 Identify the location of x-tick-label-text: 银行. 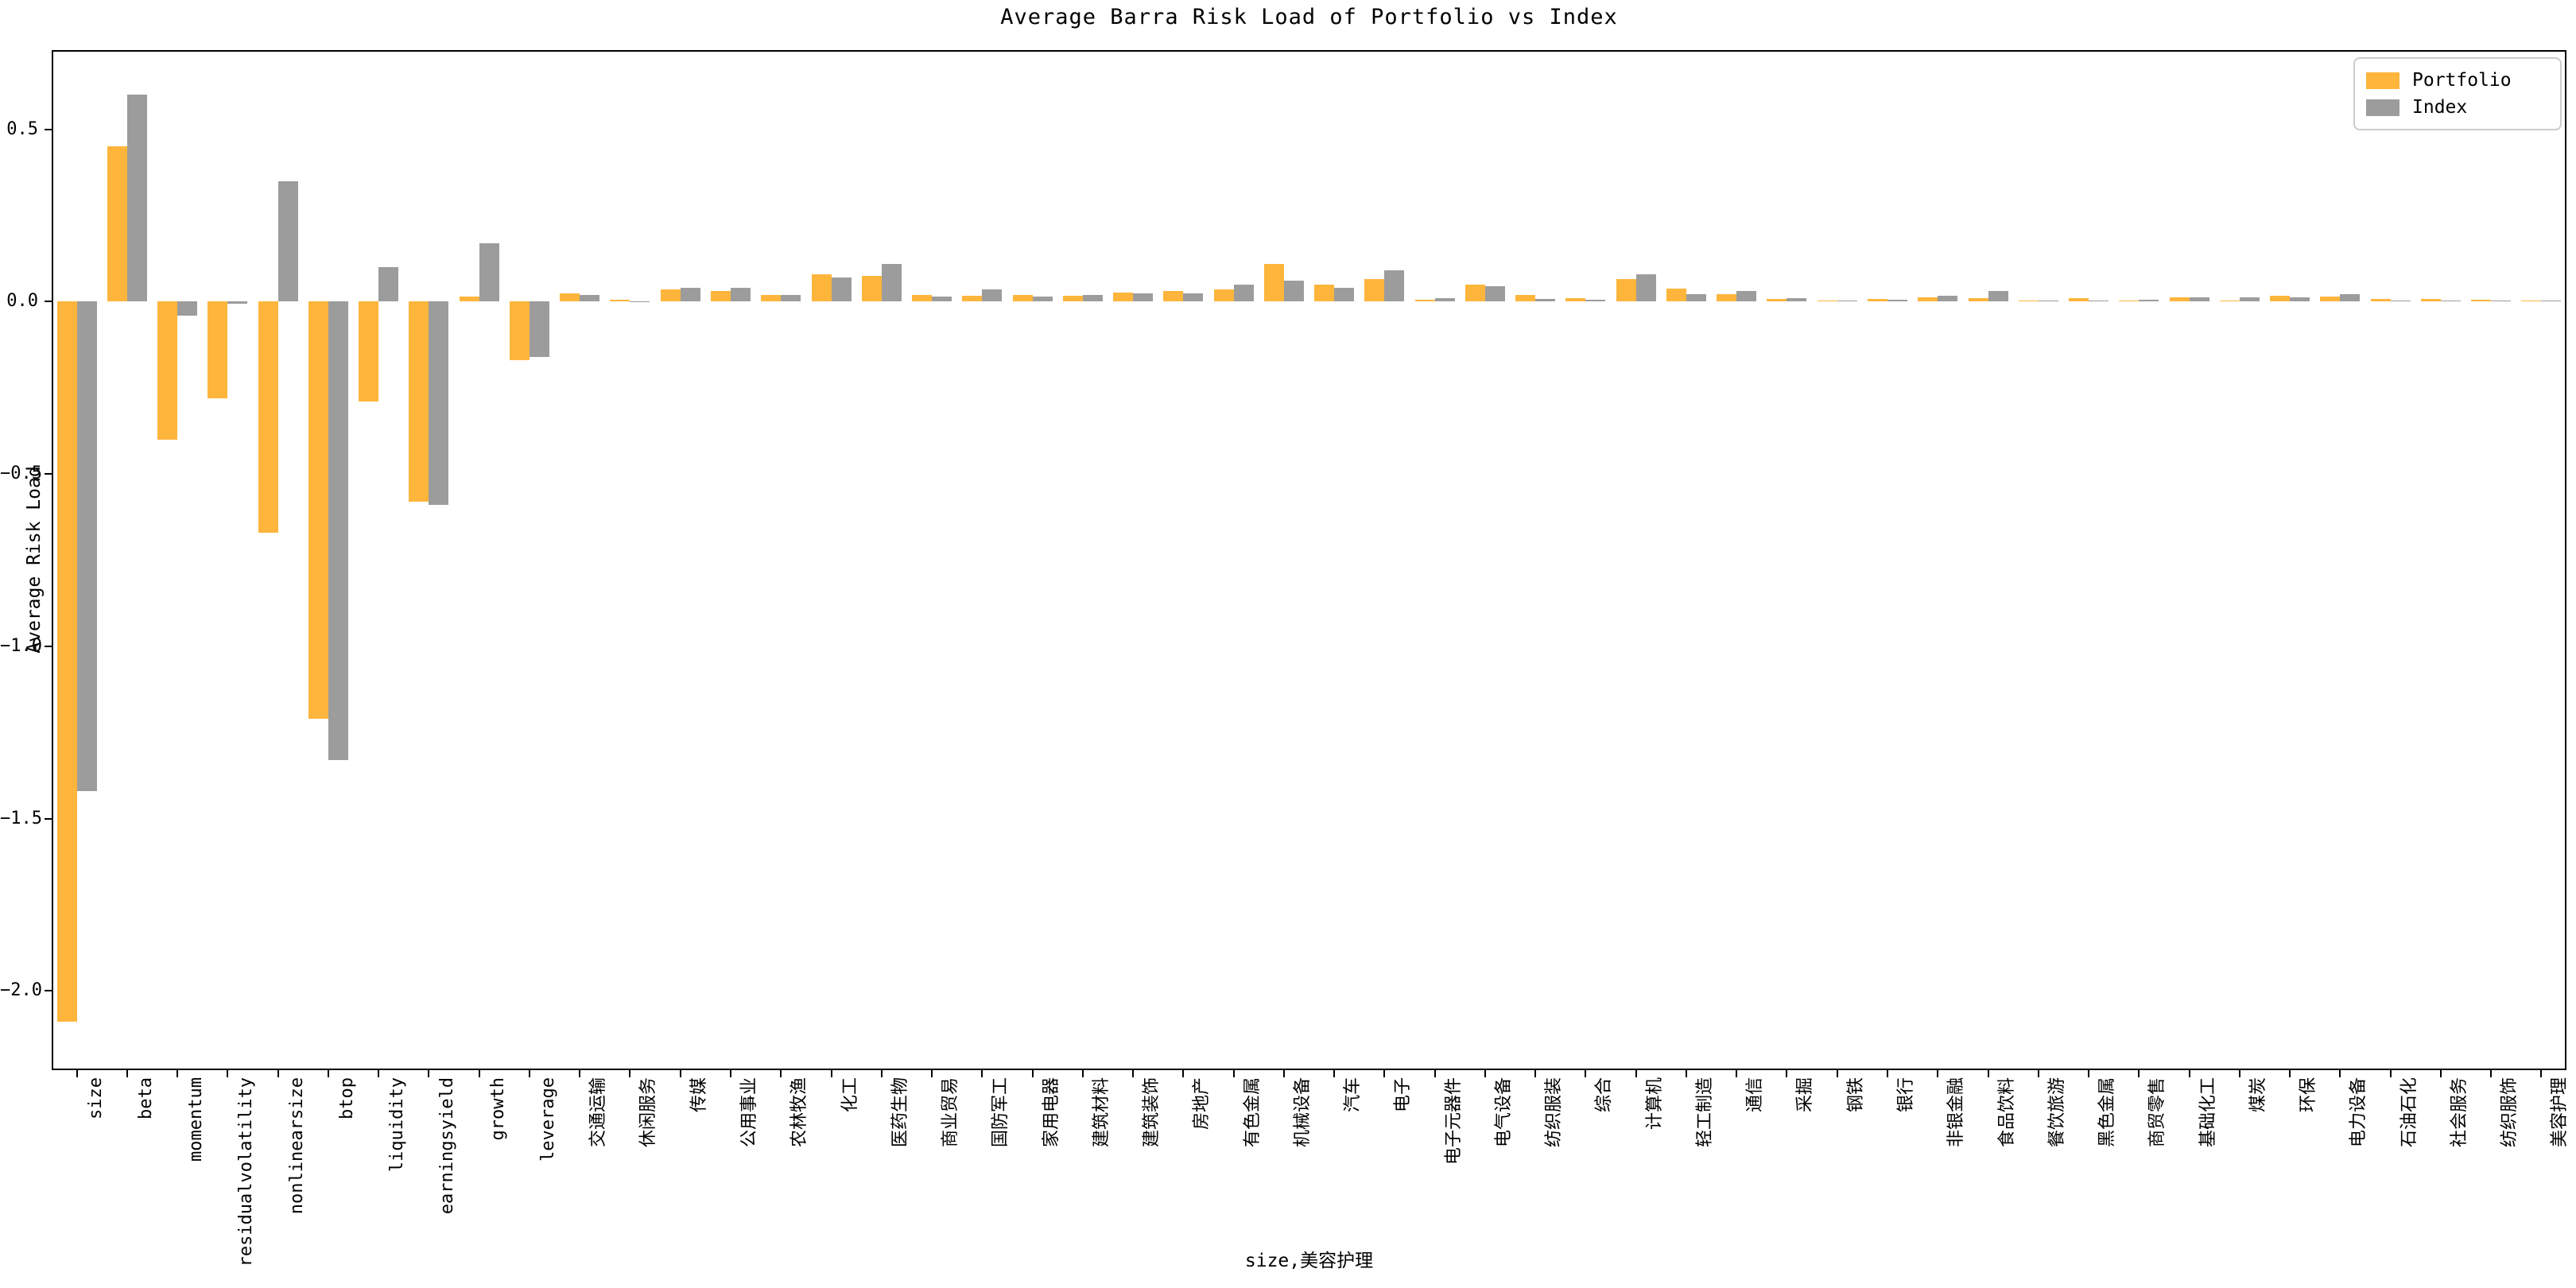
(1906, 1095).